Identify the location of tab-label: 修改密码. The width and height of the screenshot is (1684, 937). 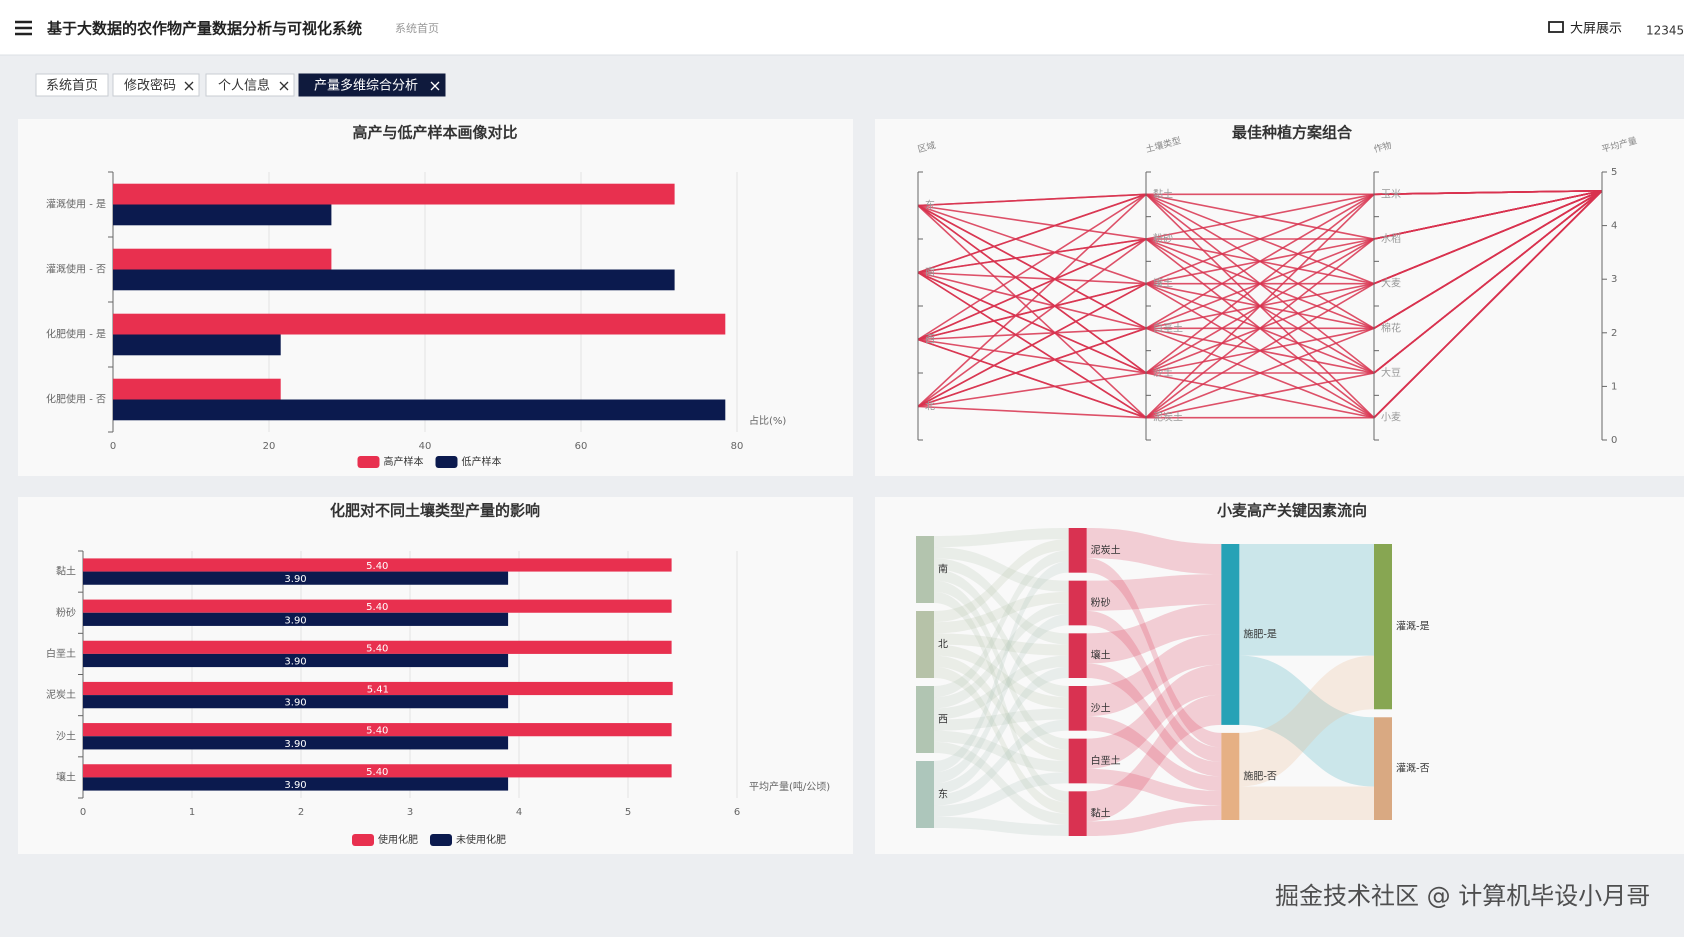
(150, 86).